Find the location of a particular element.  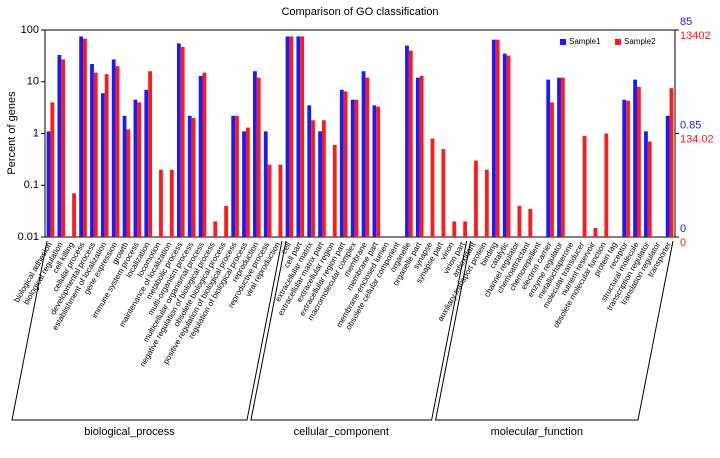

legend-label: Sample2 is located at coordinates (640, 41).